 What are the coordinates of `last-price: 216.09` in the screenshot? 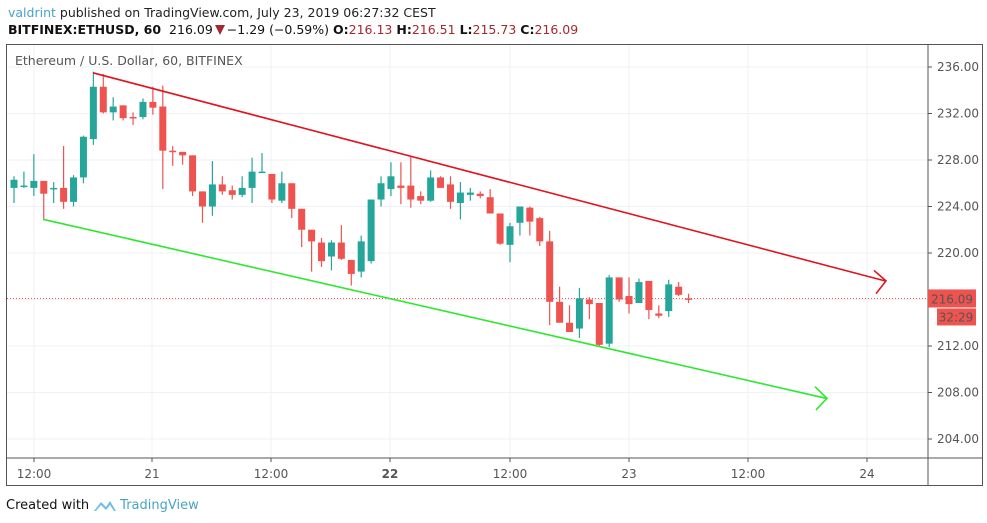 It's located at (191, 29).